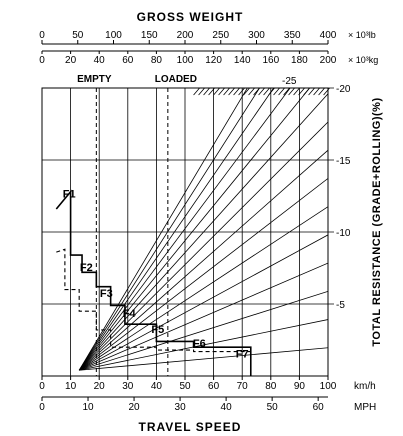 The width and height of the screenshot is (403, 436). What do you see at coordinates (128, 386) in the screenshot?
I see `kmh-tick-label: 30` at bounding box center [128, 386].